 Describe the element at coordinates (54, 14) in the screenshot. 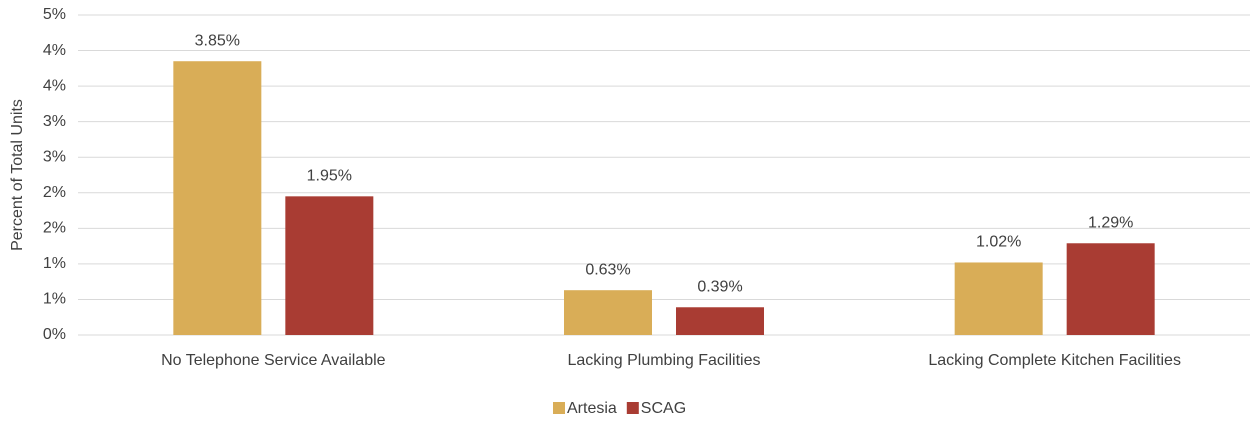

I see `y-tick-label: 5%` at that location.